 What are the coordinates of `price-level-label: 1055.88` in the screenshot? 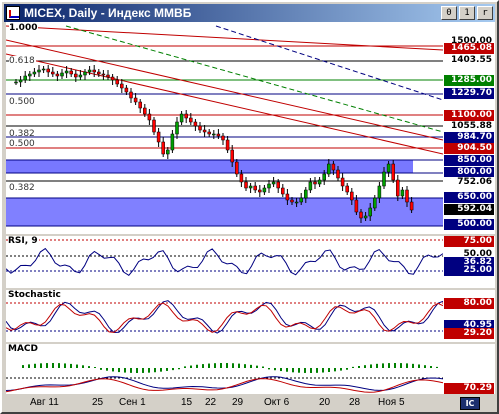 It's located at (469, 126).